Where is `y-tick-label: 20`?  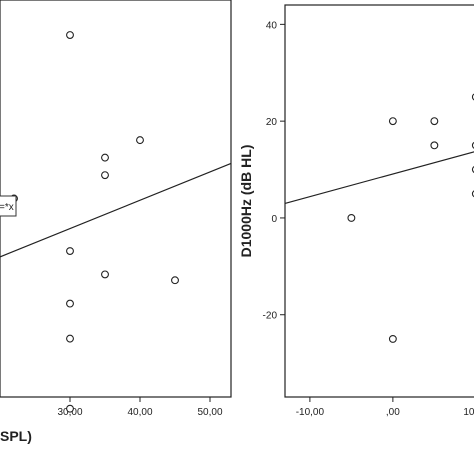
y-tick-label: 20 is located at coordinates (272, 122).